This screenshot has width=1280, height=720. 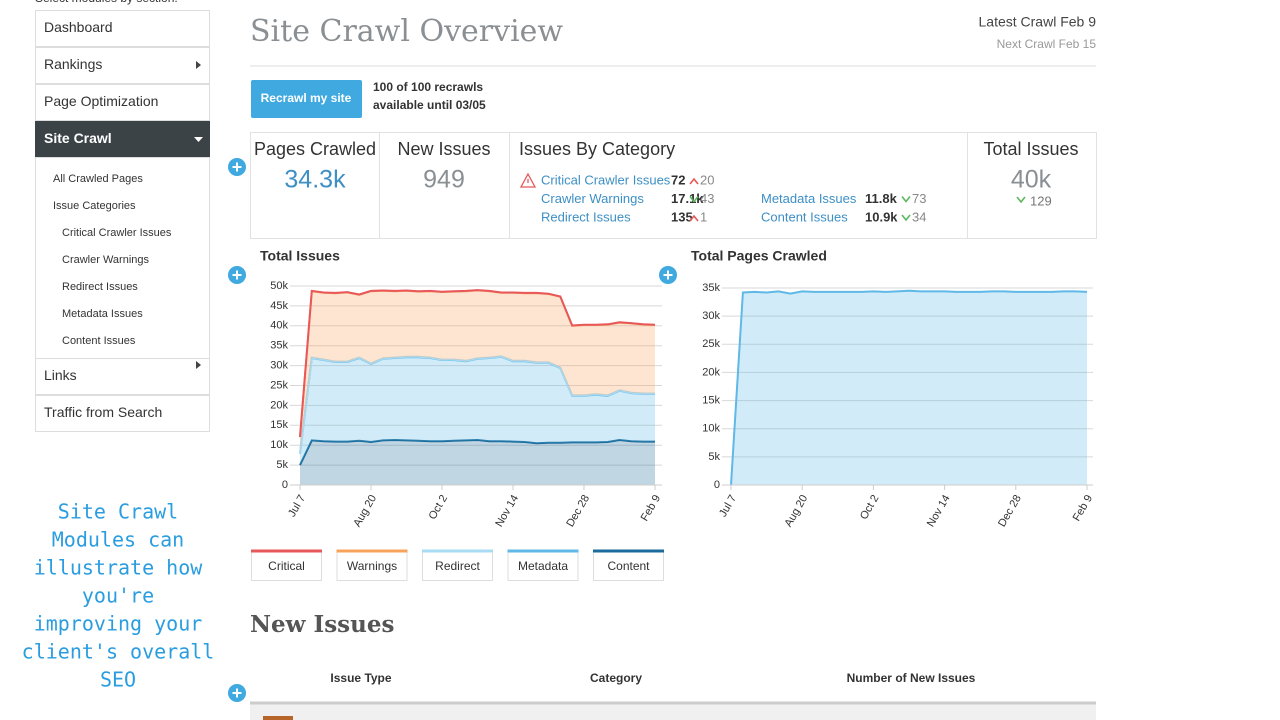 I want to click on next-crawl: Next Crawl Feb 15, so click(x=1047, y=44).